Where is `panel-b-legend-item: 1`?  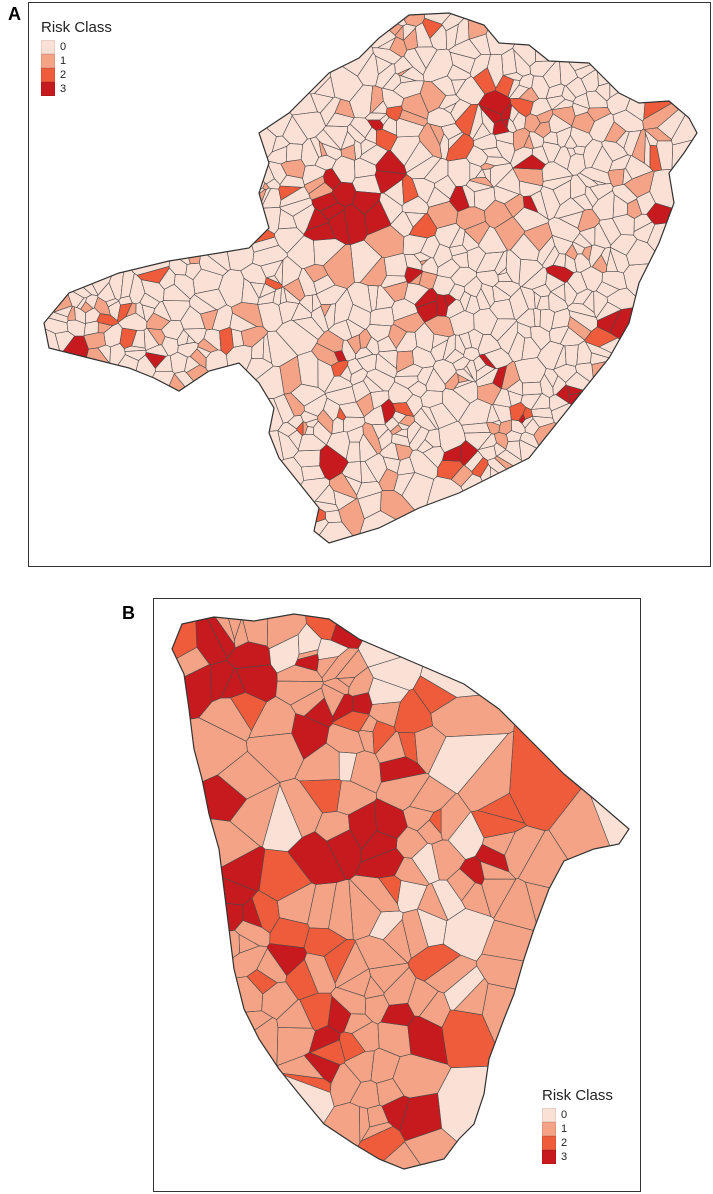 panel-b-legend-item: 1 is located at coordinates (577, 1129).